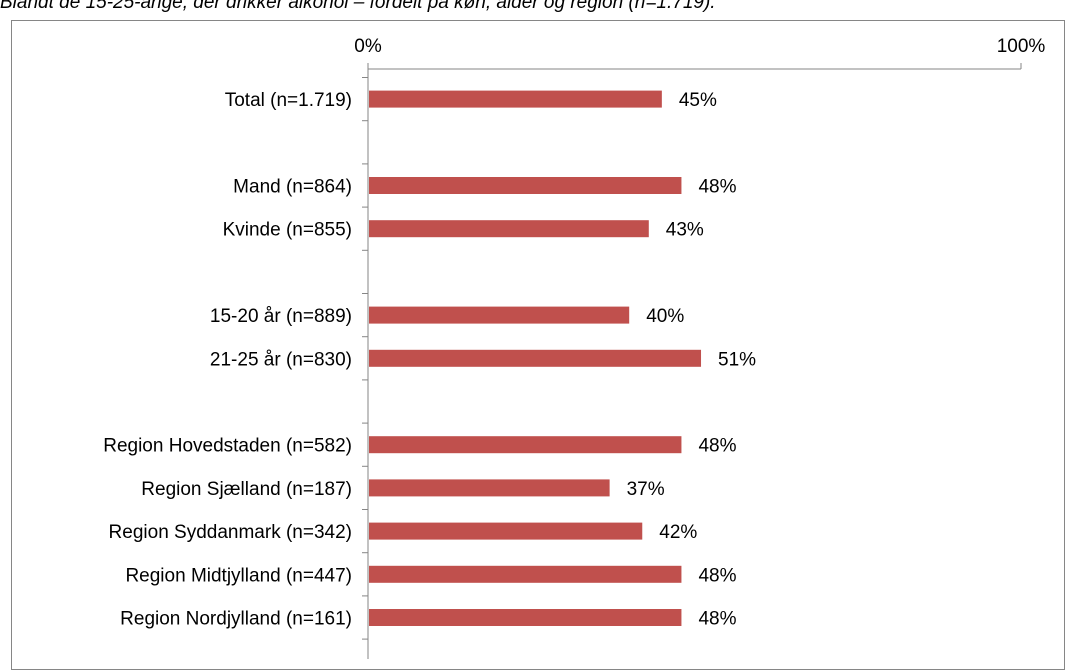  What do you see at coordinates (227, 446) in the screenshot?
I see `category-label: Region Hovedstaden (n=582)` at bounding box center [227, 446].